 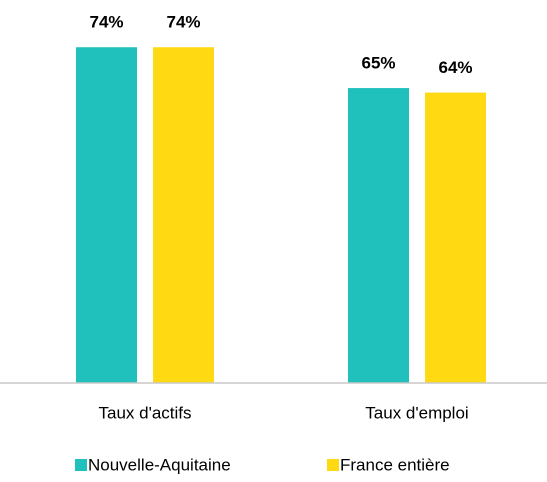 I want to click on x-tick-label: Taux d'actifs, so click(x=144, y=412).